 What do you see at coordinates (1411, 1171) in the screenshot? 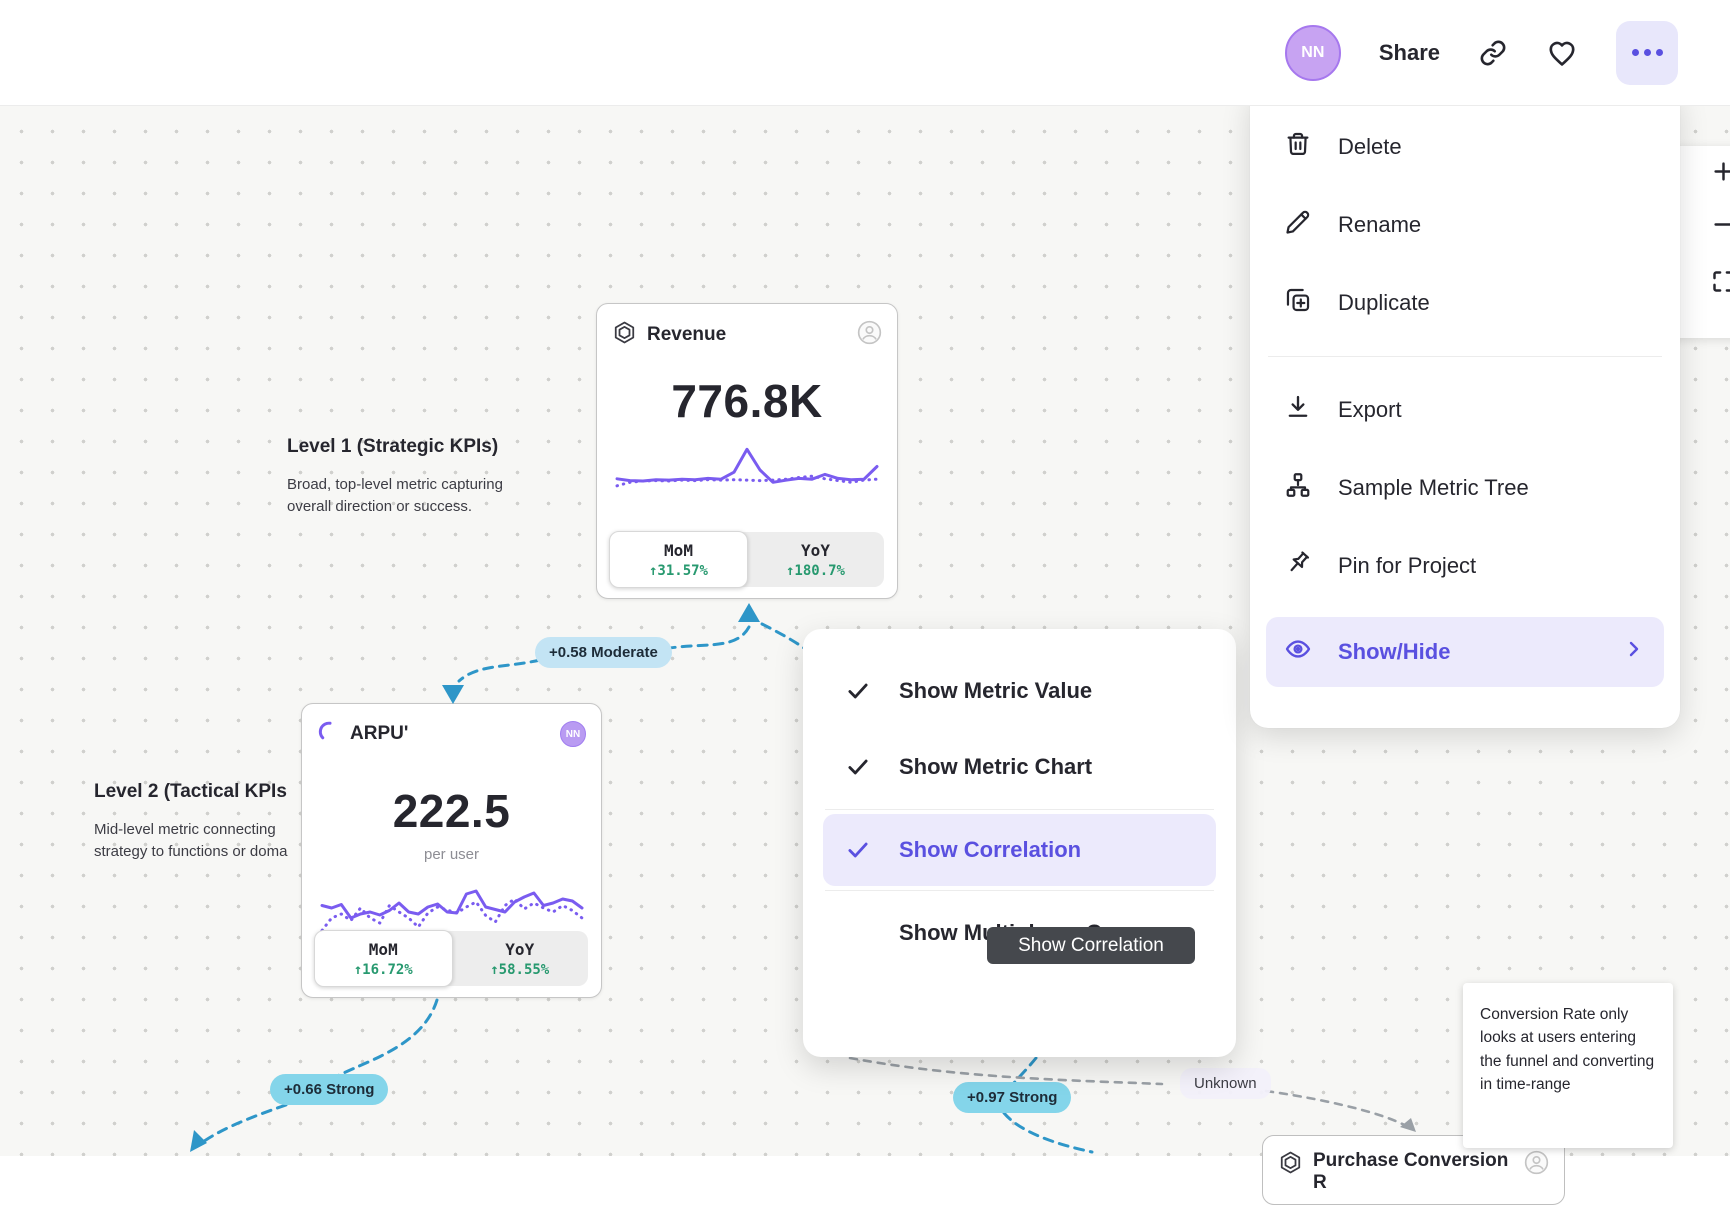
I see `metric-title: Purchase Conversion R` at bounding box center [1411, 1171].